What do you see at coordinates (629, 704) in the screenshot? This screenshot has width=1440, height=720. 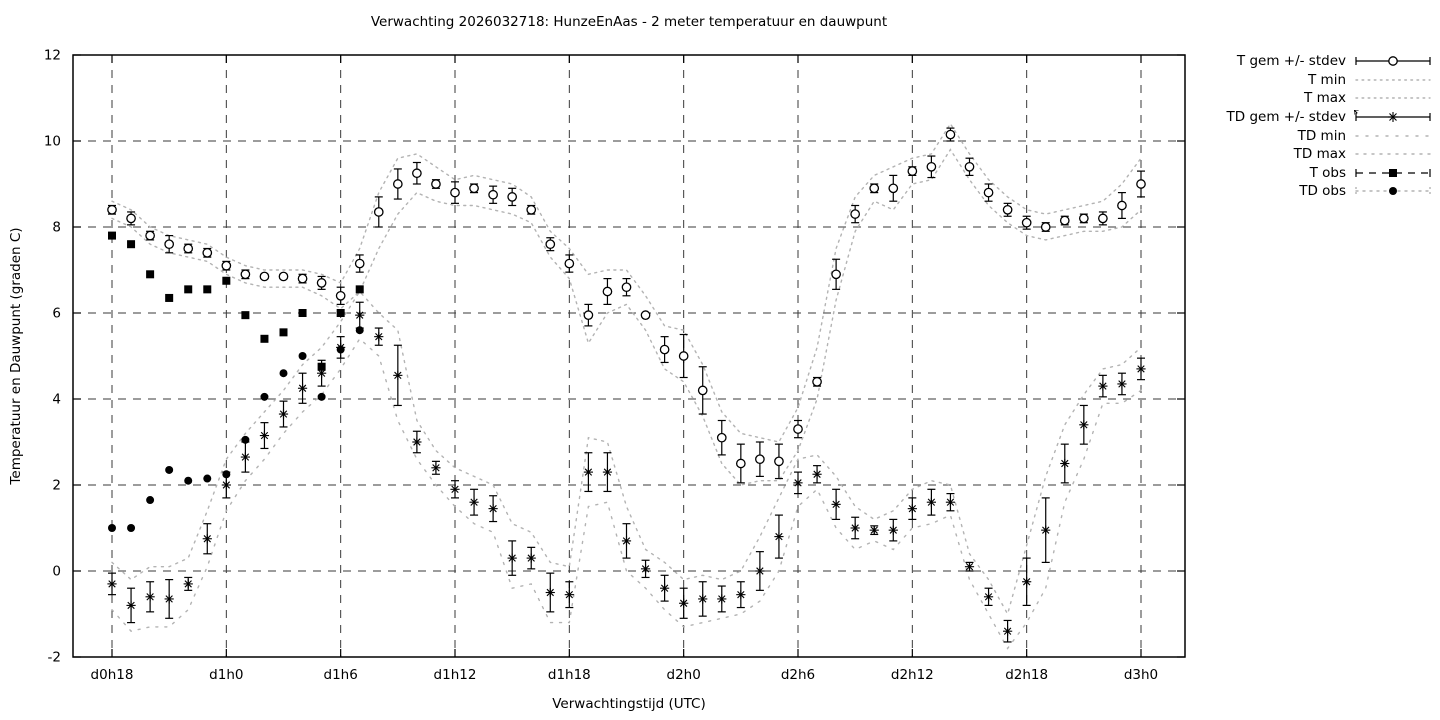 I see `x-axis-label: Verwachtingstijd (UTC)` at bounding box center [629, 704].